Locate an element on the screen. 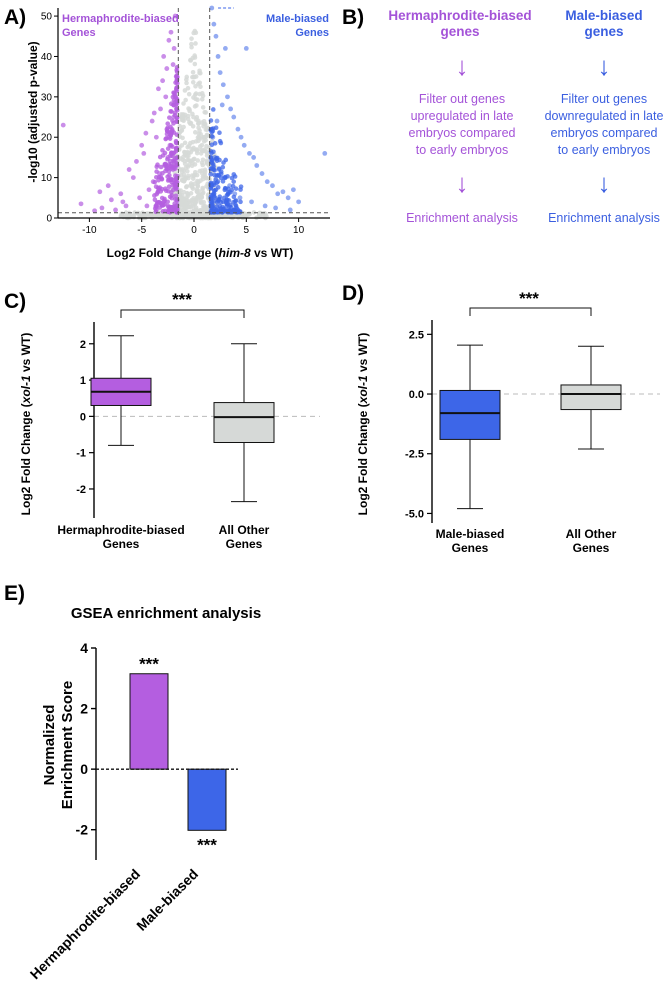  boxplot-c-cat-1-line-2: Genes is located at coordinates (121, 544).